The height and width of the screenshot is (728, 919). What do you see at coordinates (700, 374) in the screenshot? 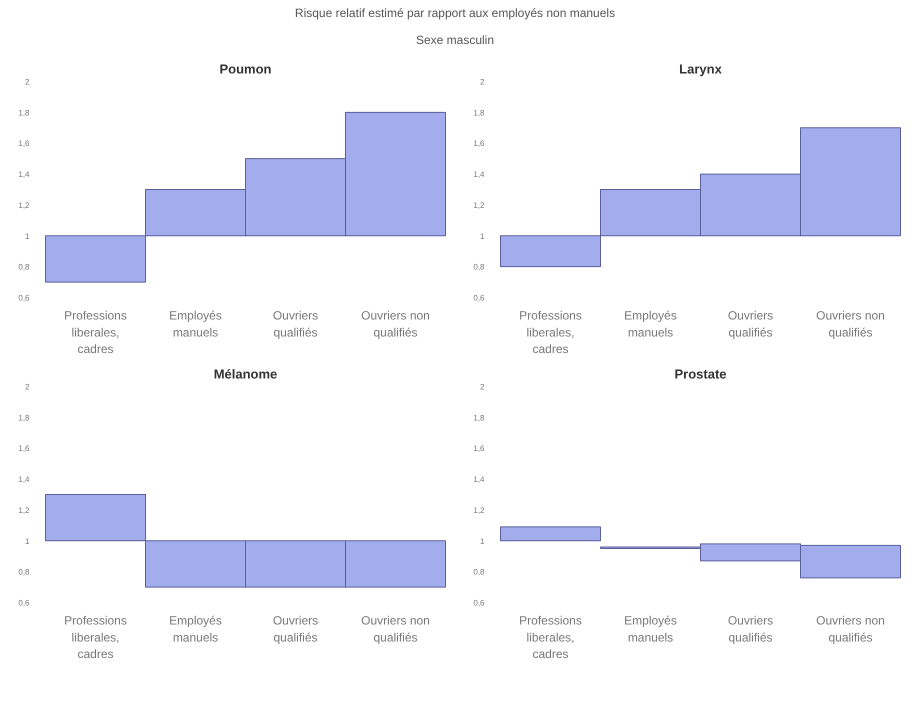
I see `chart-title: Prostate` at bounding box center [700, 374].